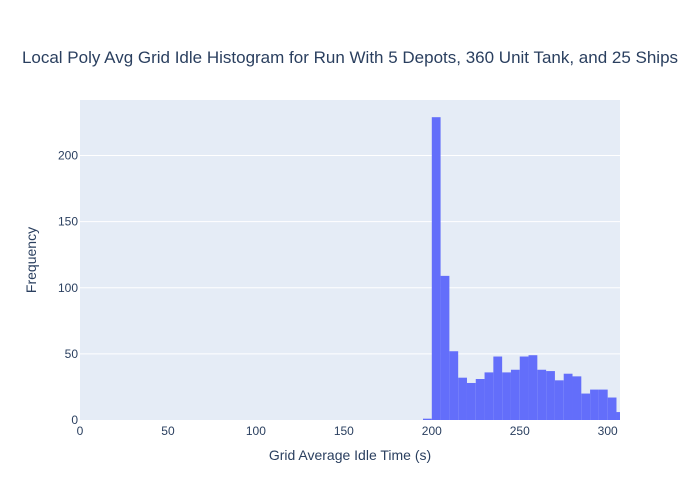 The width and height of the screenshot is (700, 500). I want to click on y-tick-label: 0, so click(74, 420).